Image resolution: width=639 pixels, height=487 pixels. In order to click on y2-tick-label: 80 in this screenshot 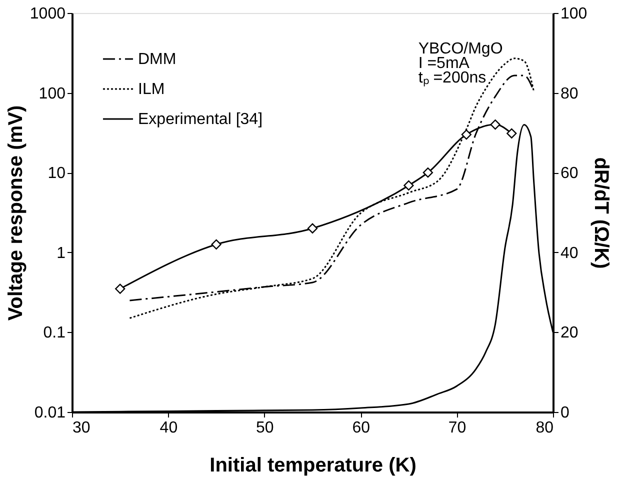, I will do `click(569, 93)`.